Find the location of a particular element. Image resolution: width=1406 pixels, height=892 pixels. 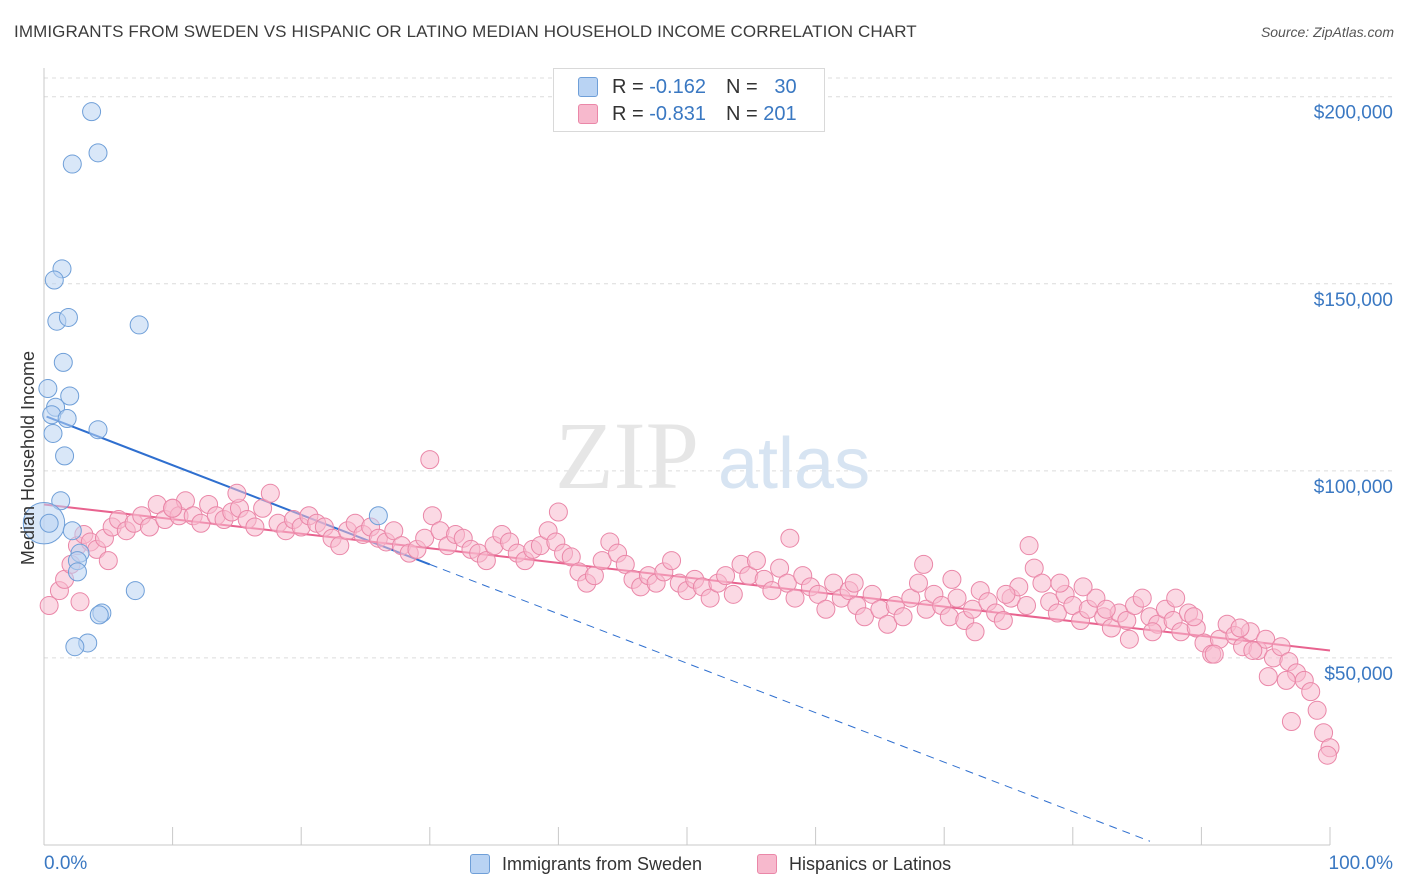

y-tick-label: $150,000 is located at coordinates (1353, 300).